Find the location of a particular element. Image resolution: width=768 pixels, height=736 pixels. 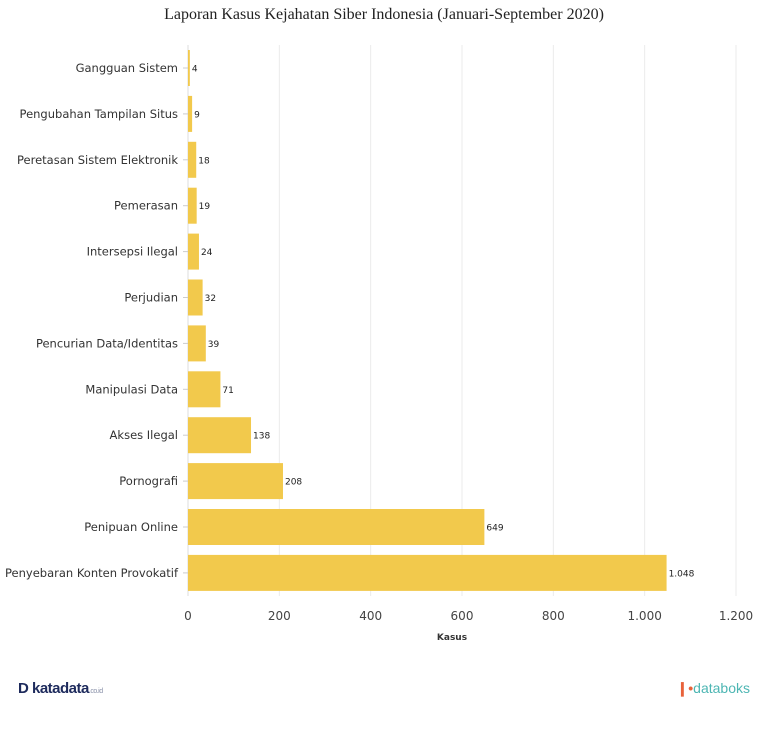

y-tick-label: Pemerasan is located at coordinates (146, 206).